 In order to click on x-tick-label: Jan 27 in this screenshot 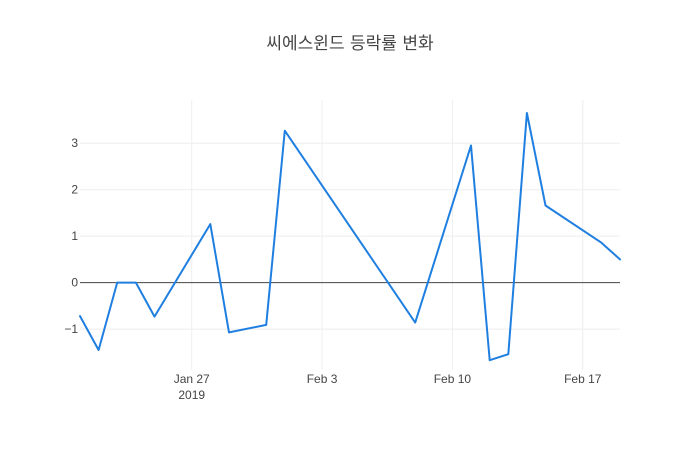, I will do `click(192, 379)`.